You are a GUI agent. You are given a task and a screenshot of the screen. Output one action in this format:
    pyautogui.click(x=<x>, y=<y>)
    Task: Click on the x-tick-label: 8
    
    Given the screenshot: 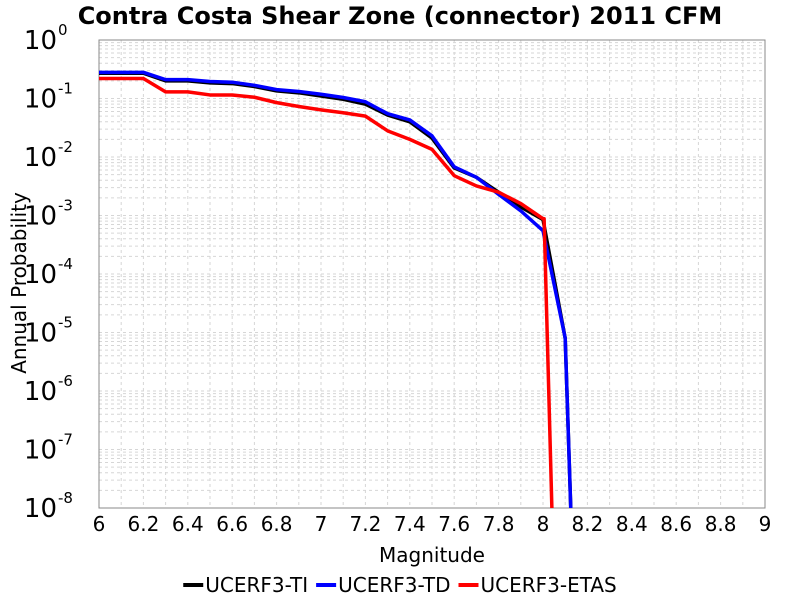 What is the action you would take?
    pyautogui.click(x=543, y=524)
    